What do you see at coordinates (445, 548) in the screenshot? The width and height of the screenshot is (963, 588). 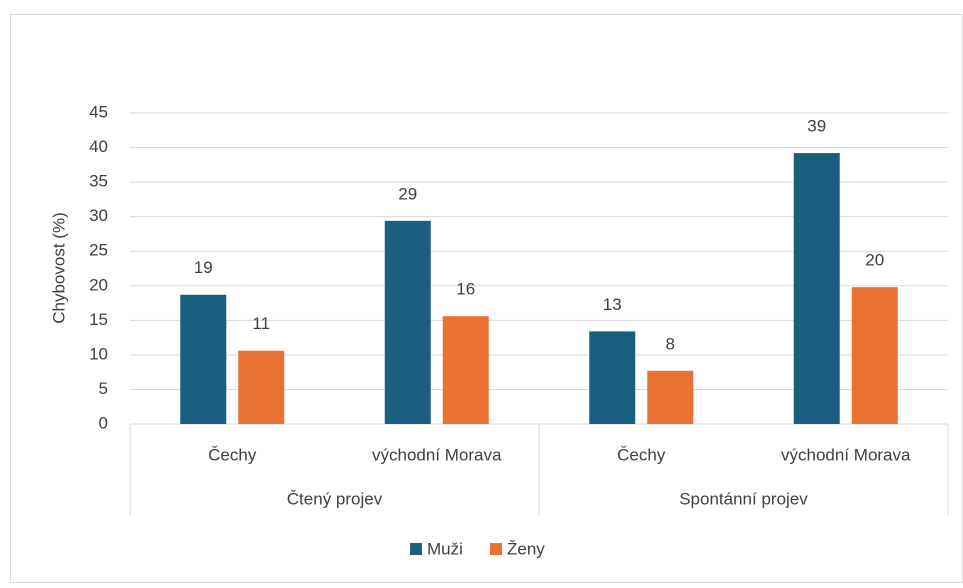 I see `legend-label: Muži` at bounding box center [445, 548].